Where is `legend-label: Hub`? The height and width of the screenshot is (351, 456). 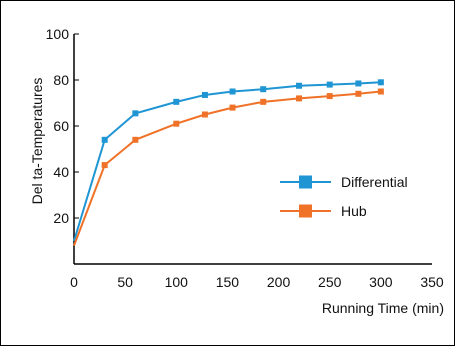
legend-label: Hub is located at coordinates (354, 211).